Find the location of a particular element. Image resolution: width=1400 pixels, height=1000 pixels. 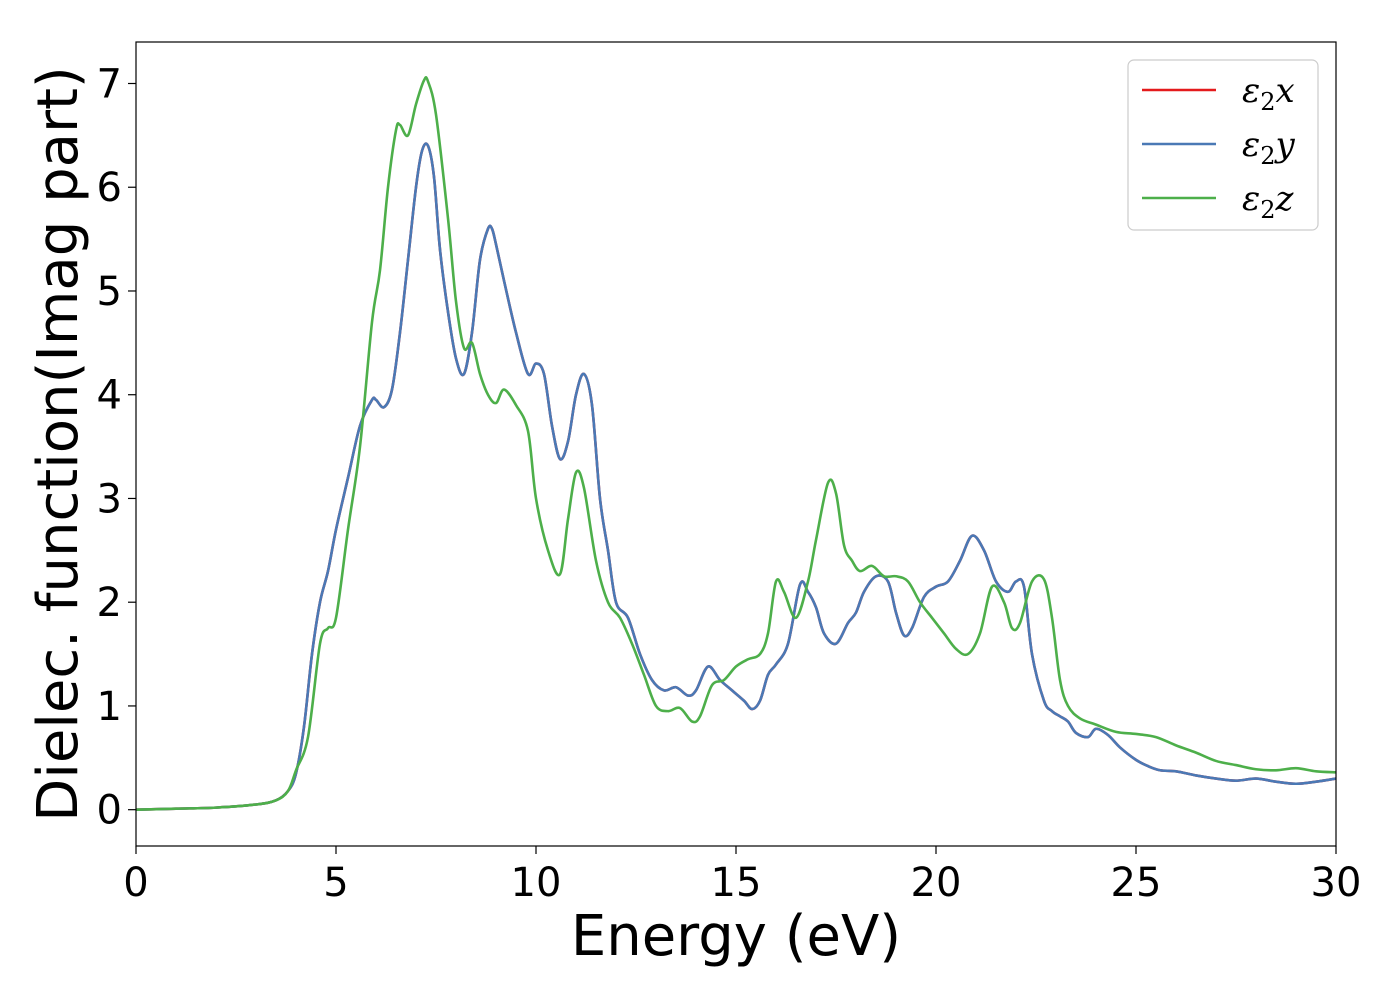

legend-box is located at coordinates (1223, 145).